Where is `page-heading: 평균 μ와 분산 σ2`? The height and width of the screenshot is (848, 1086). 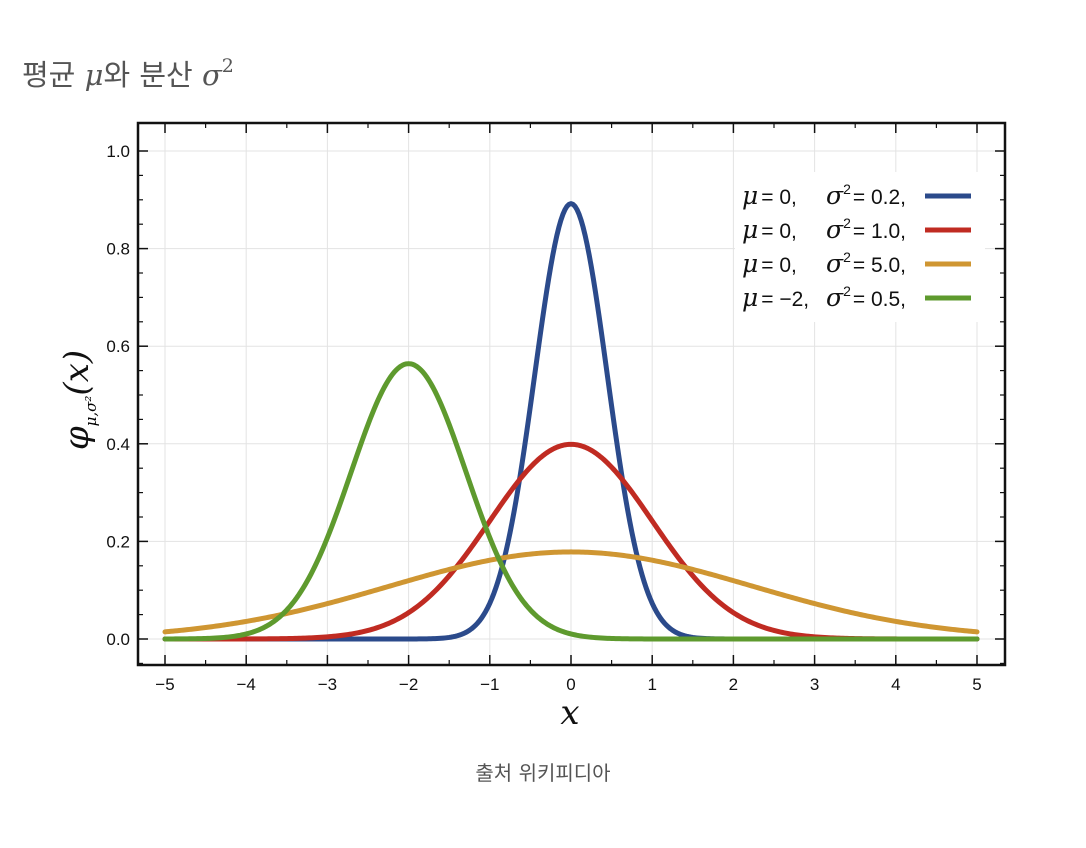 page-heading: 평균 μ와 분산 σ2 is located at coordinates (128, 73).